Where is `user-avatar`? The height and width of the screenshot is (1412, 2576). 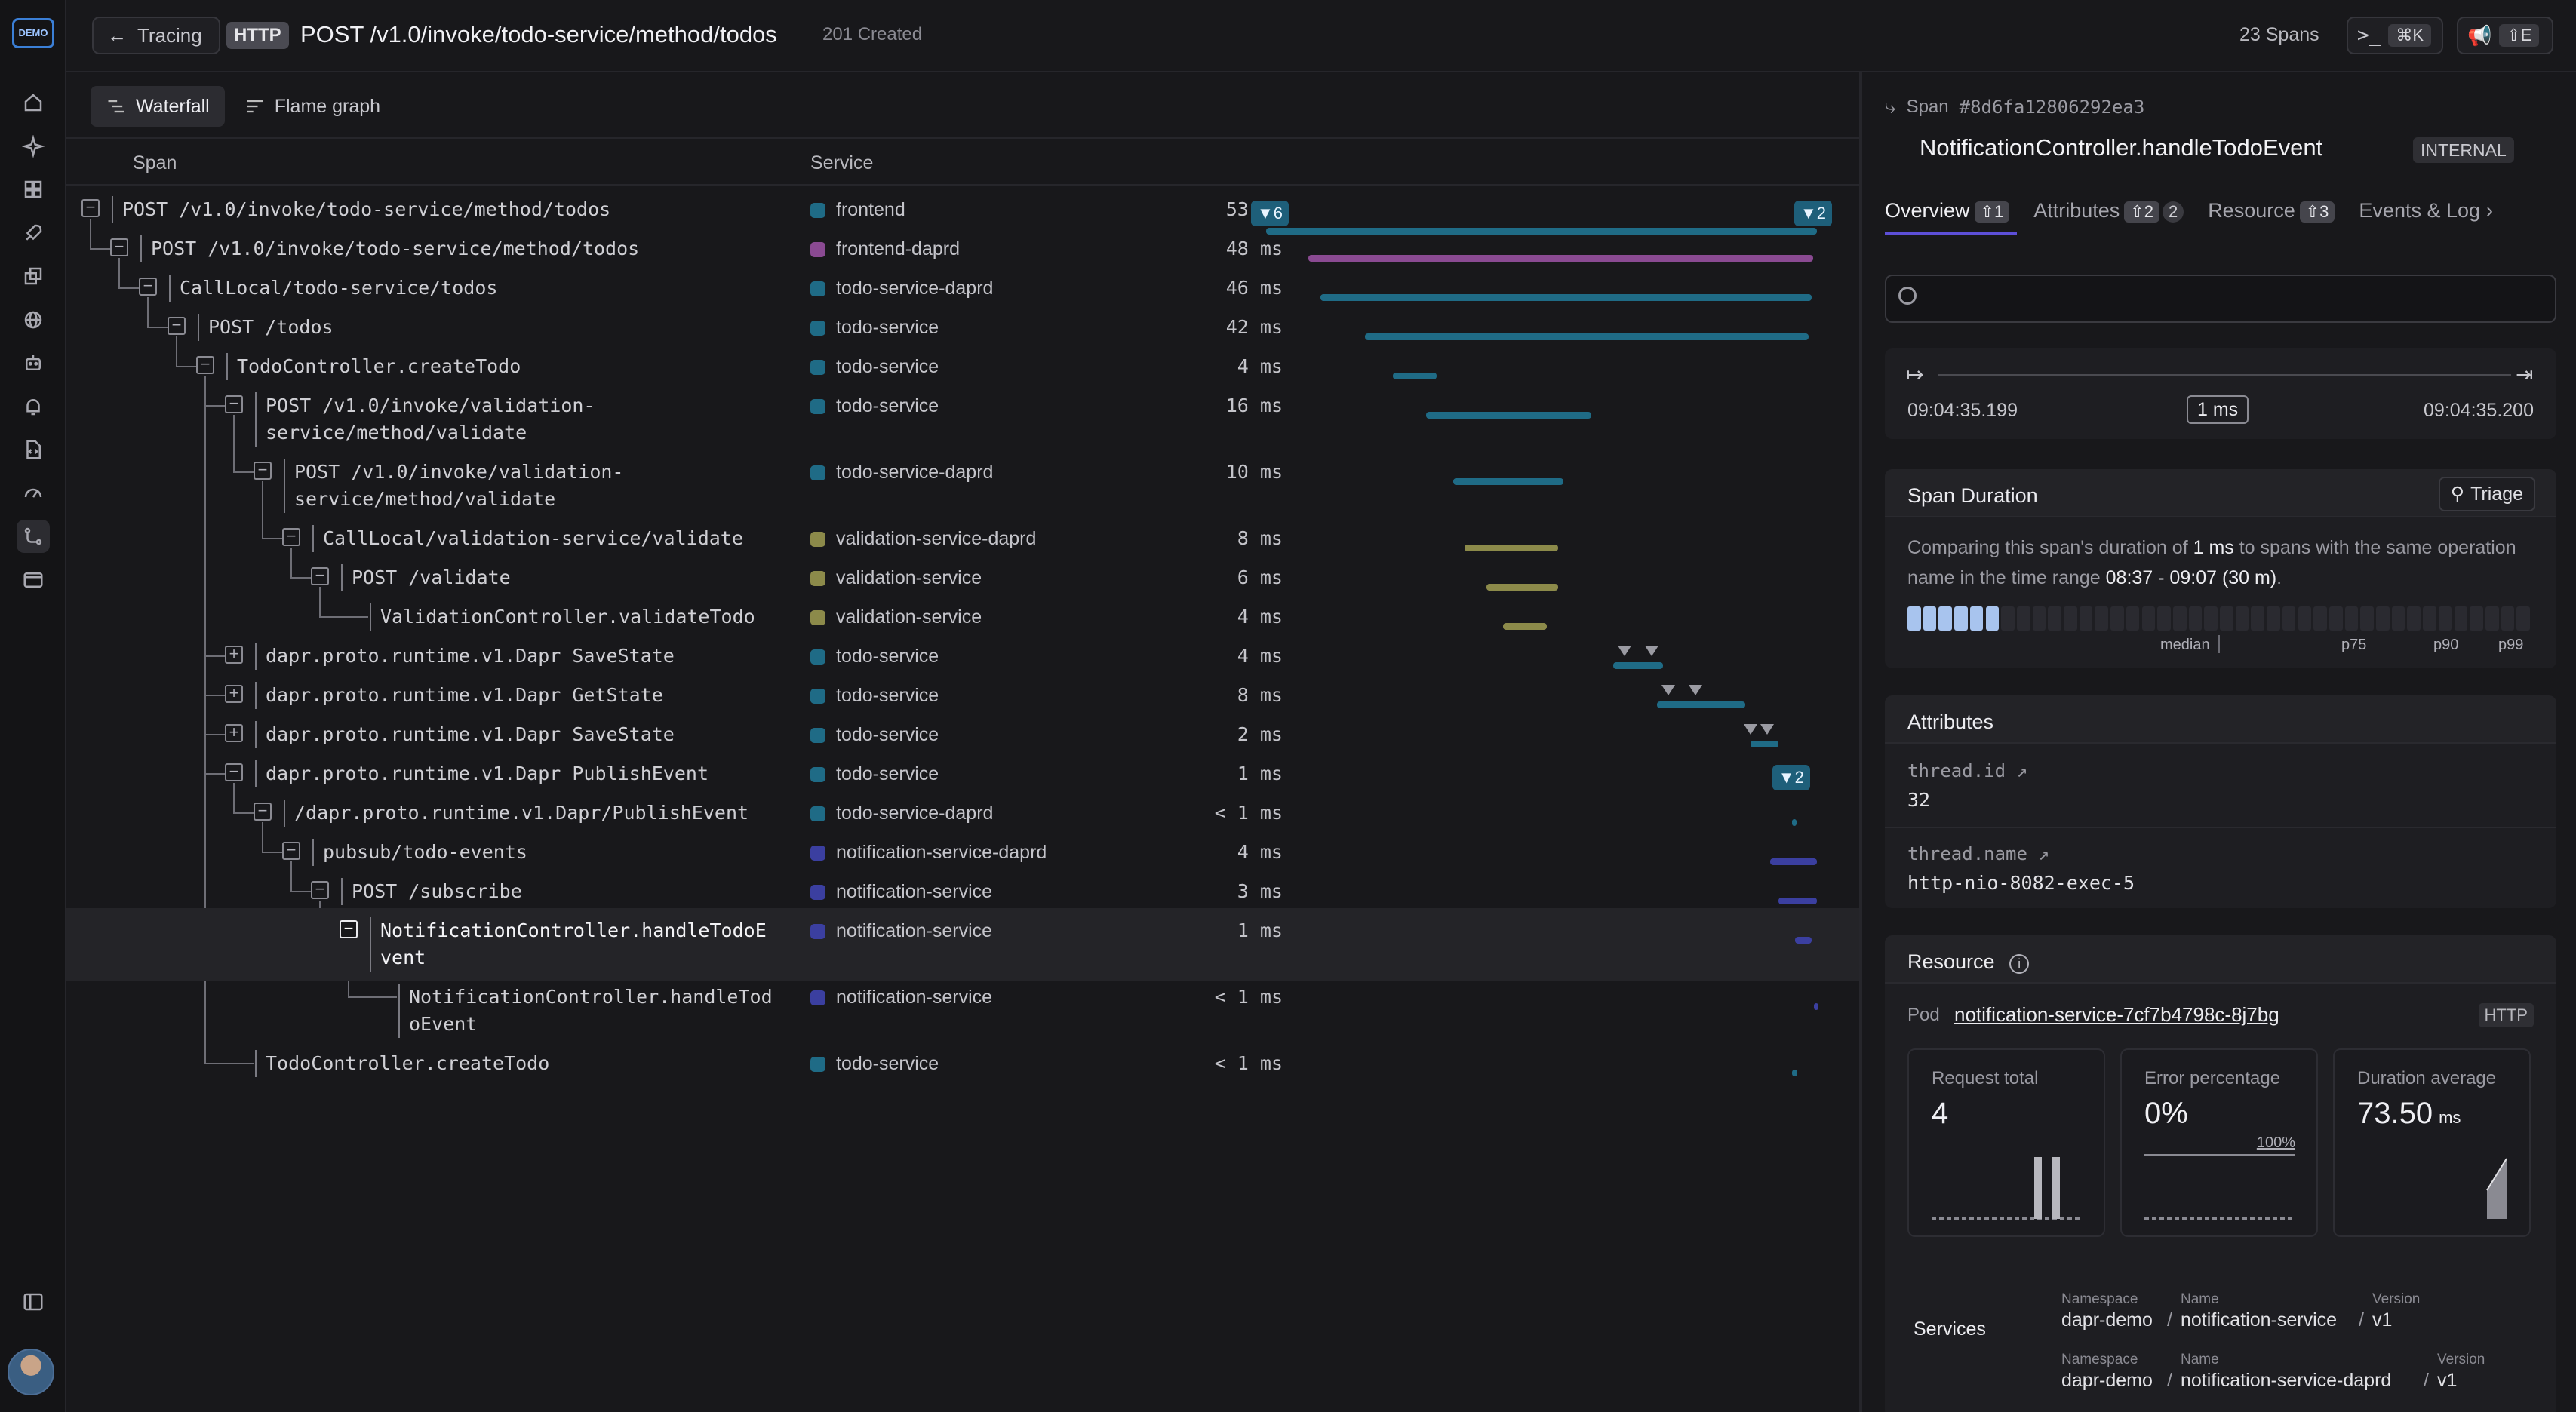 user-avatar is located at coordinates (31, 1372).